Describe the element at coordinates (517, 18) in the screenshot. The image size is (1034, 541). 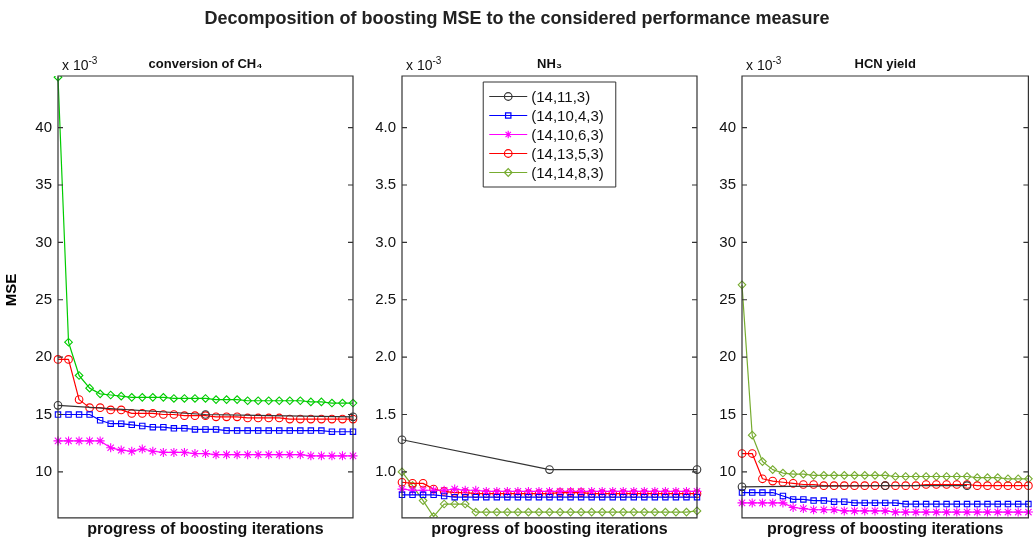
I see `text: Decomposition of boosting MSE to the considered performance measure` at that location.